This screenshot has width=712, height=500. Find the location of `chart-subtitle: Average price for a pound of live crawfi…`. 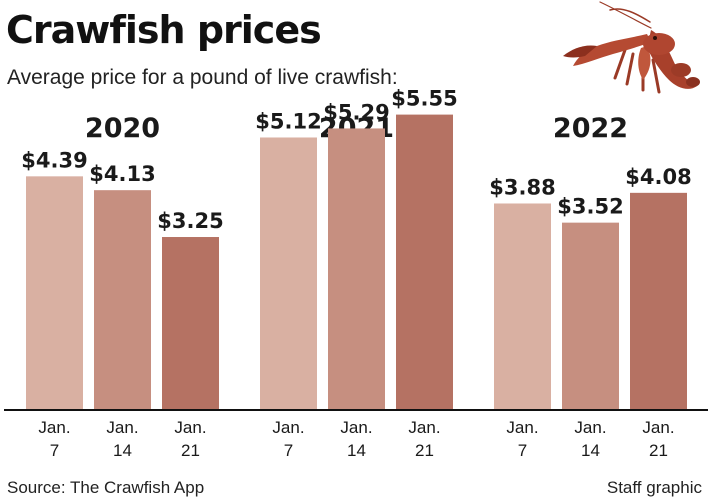

chart-subtitle: Average price for a pound of live crawfi… is located at coordinates (202, 77).